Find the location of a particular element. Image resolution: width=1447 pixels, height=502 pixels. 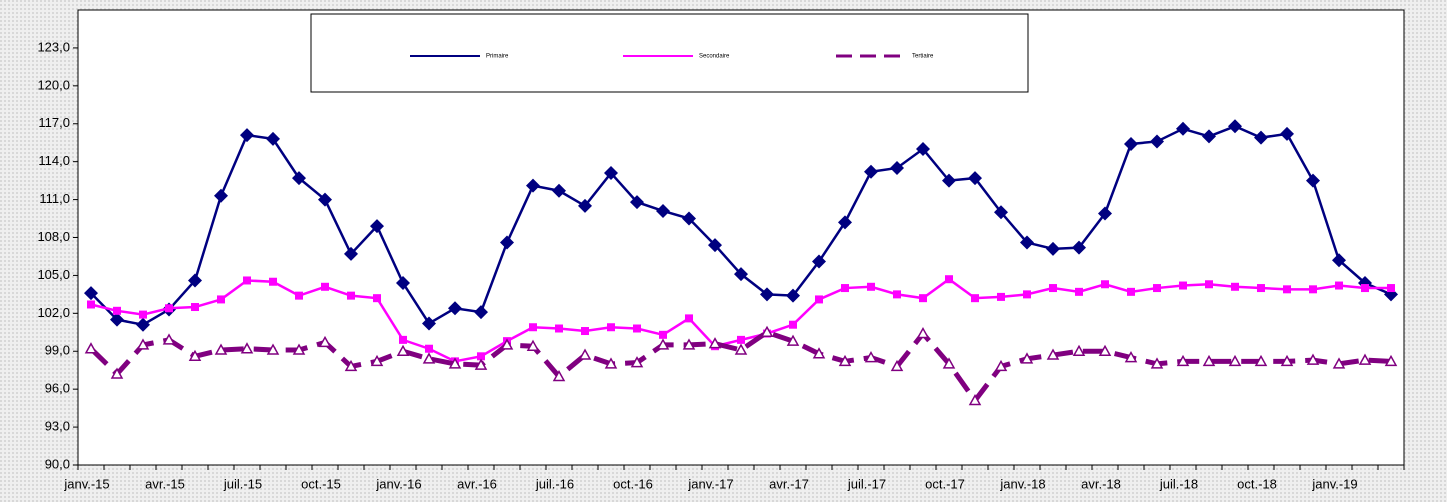

x-tick-label: juil.-16 is located at coordinates (554, 483).